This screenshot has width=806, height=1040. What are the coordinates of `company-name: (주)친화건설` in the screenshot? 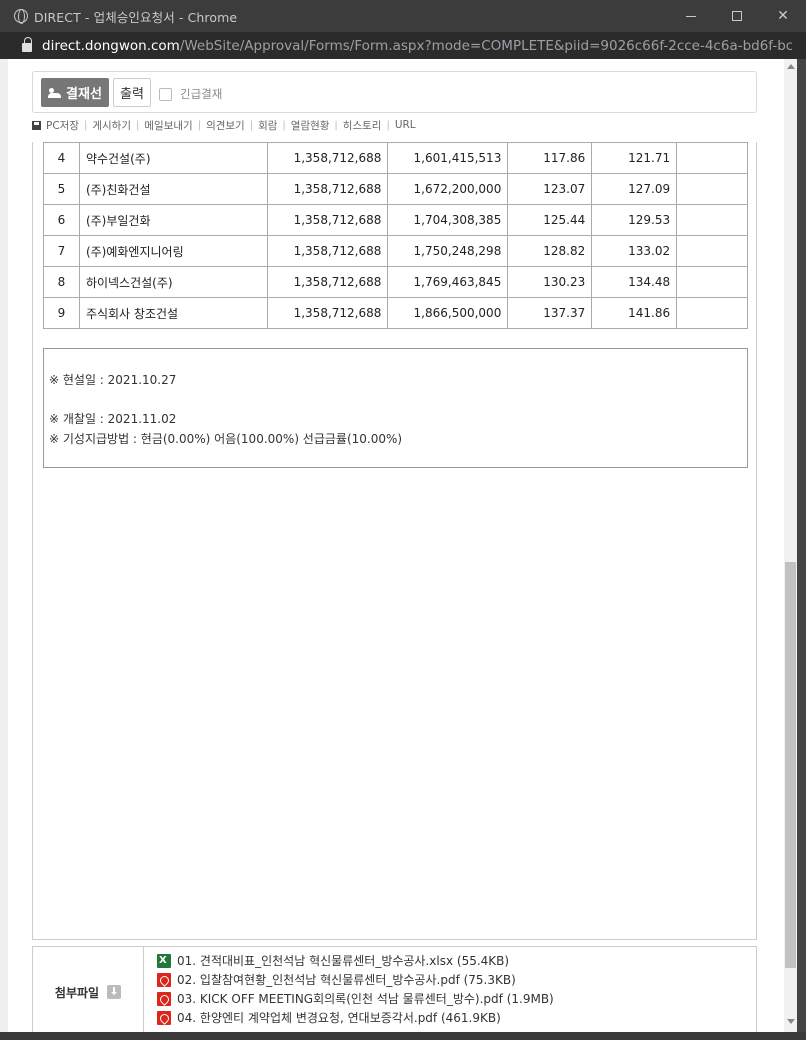 It's located at (173, 189).